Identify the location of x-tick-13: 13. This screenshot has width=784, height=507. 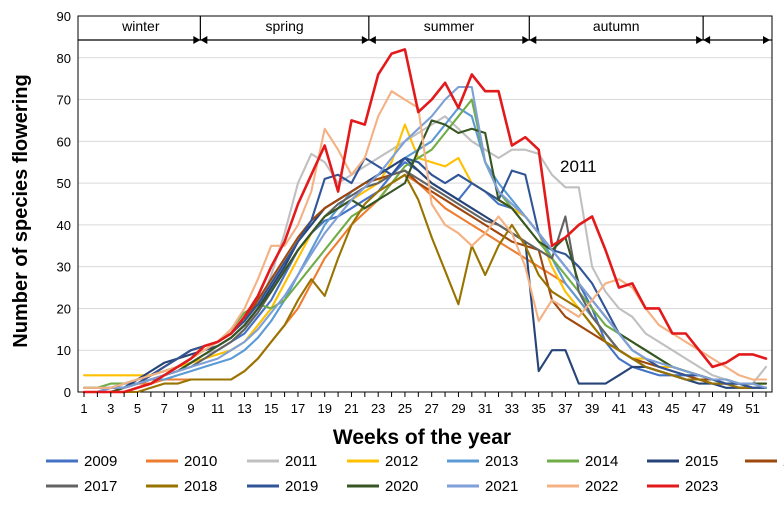
(244, 408).